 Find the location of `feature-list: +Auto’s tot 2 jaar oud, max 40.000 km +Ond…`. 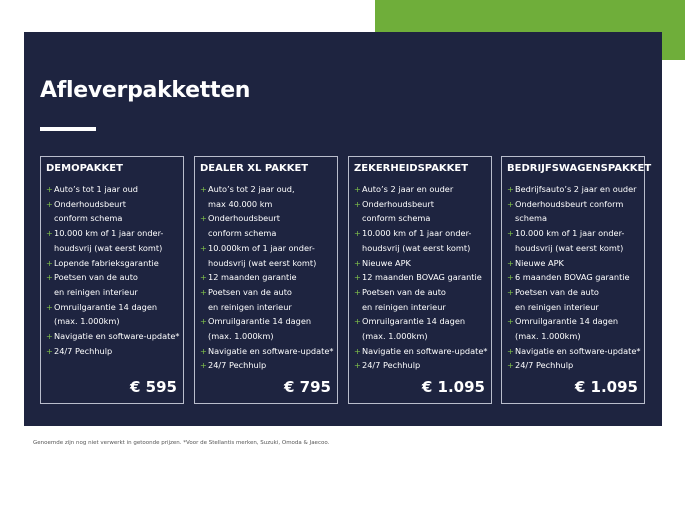

feature-list: +Auto’s tot 2 jaar oud, max 40.000 km +Ond… is located at coordinates (267, 277).